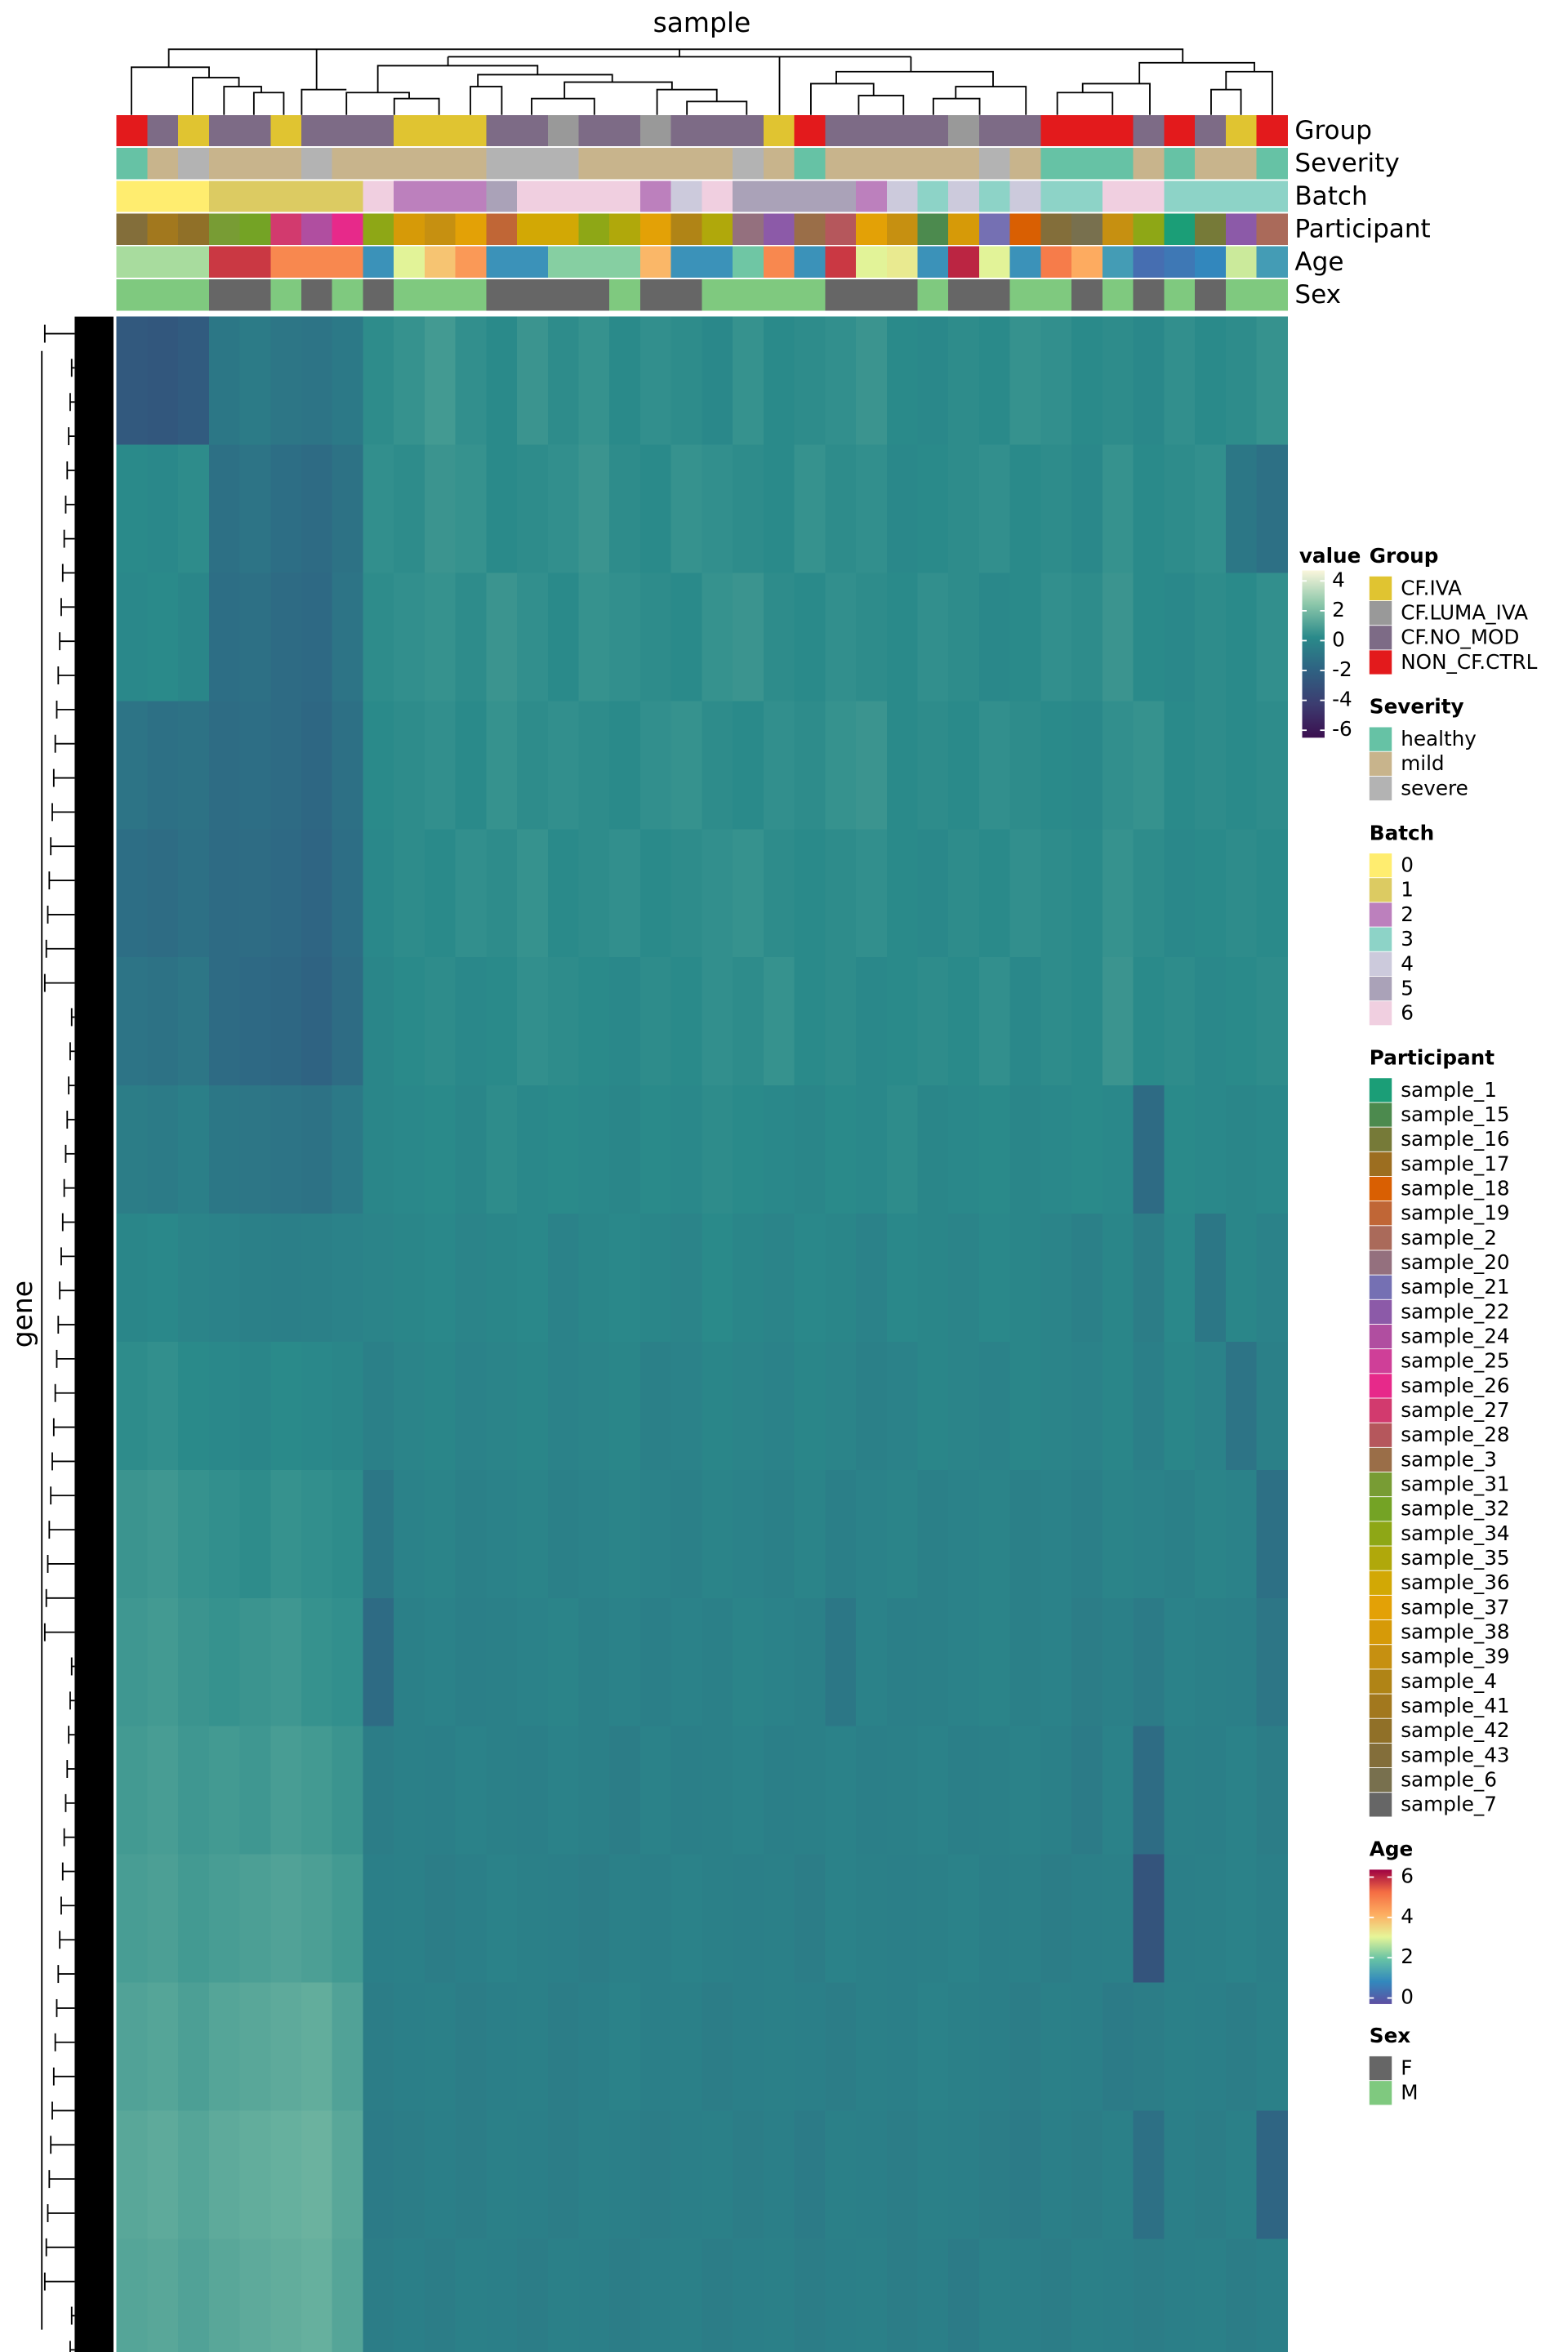 This screenshot has width=1568, height=2352. Describe the element at coordinates (1449, 1780) in the screenshot. I see `legend-label: sample_6` at that location.